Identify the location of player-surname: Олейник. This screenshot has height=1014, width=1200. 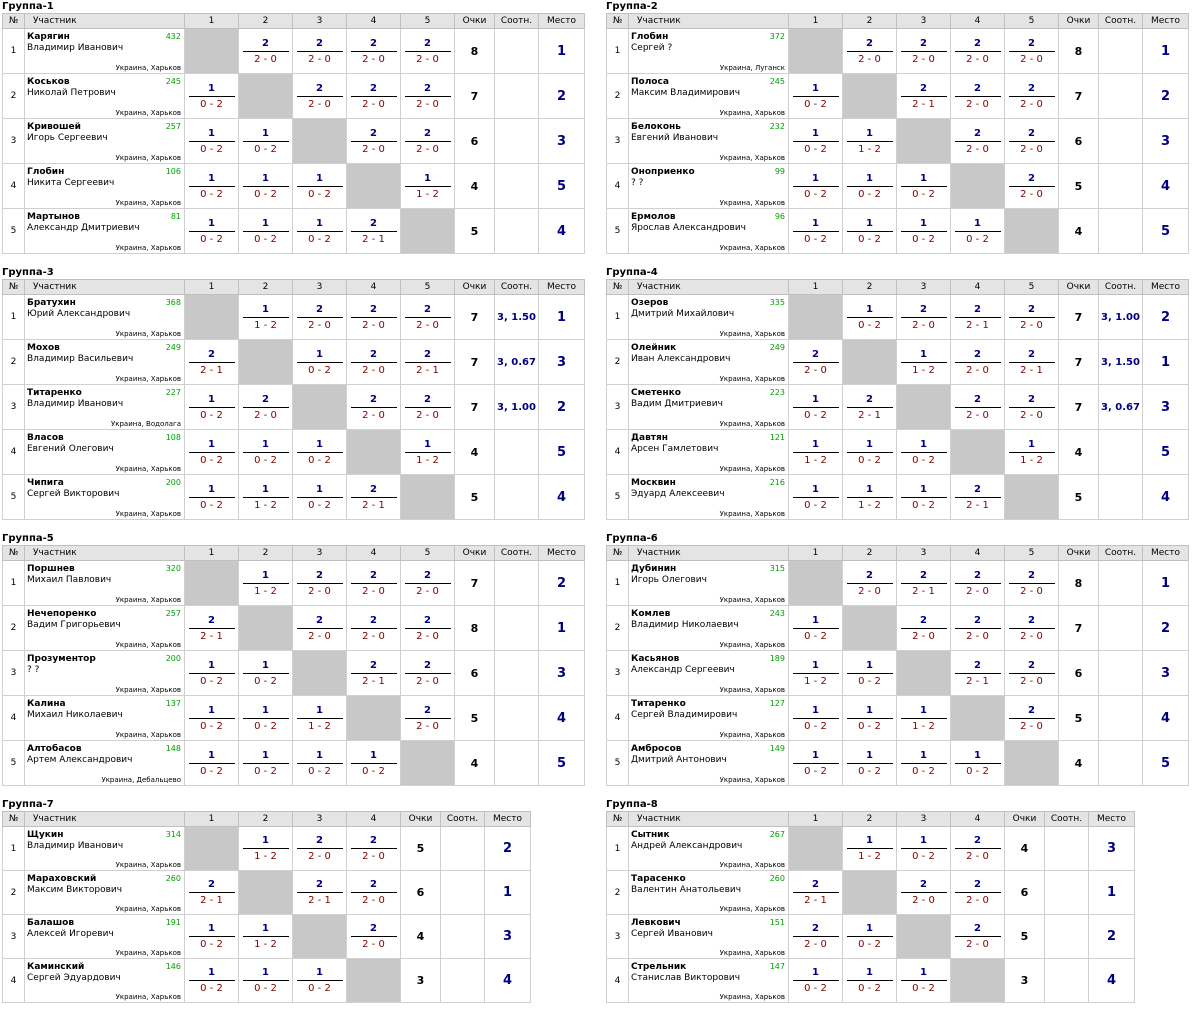
(654, 348).